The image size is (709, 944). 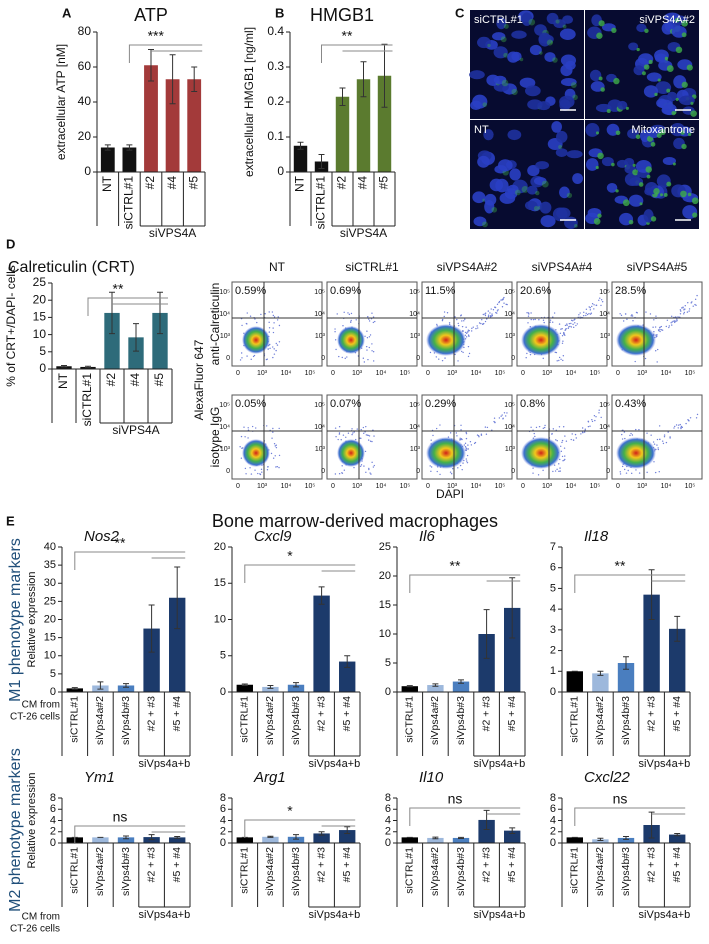 I want to click on significance-bracket, so click(x=300, y=828).